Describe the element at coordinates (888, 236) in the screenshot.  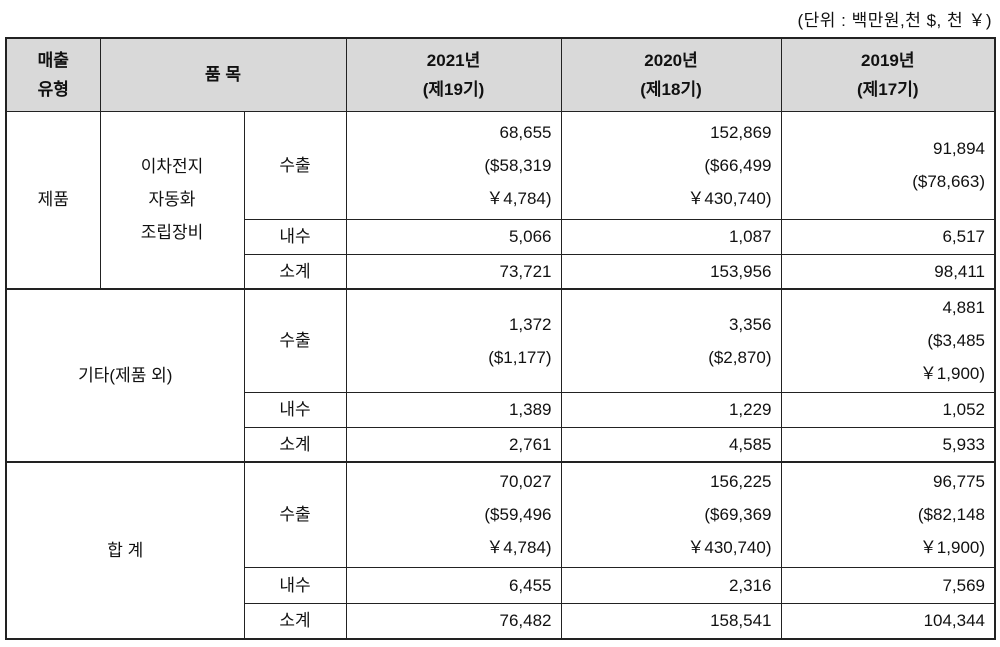
I see `value-2019: 6,517` at that location.